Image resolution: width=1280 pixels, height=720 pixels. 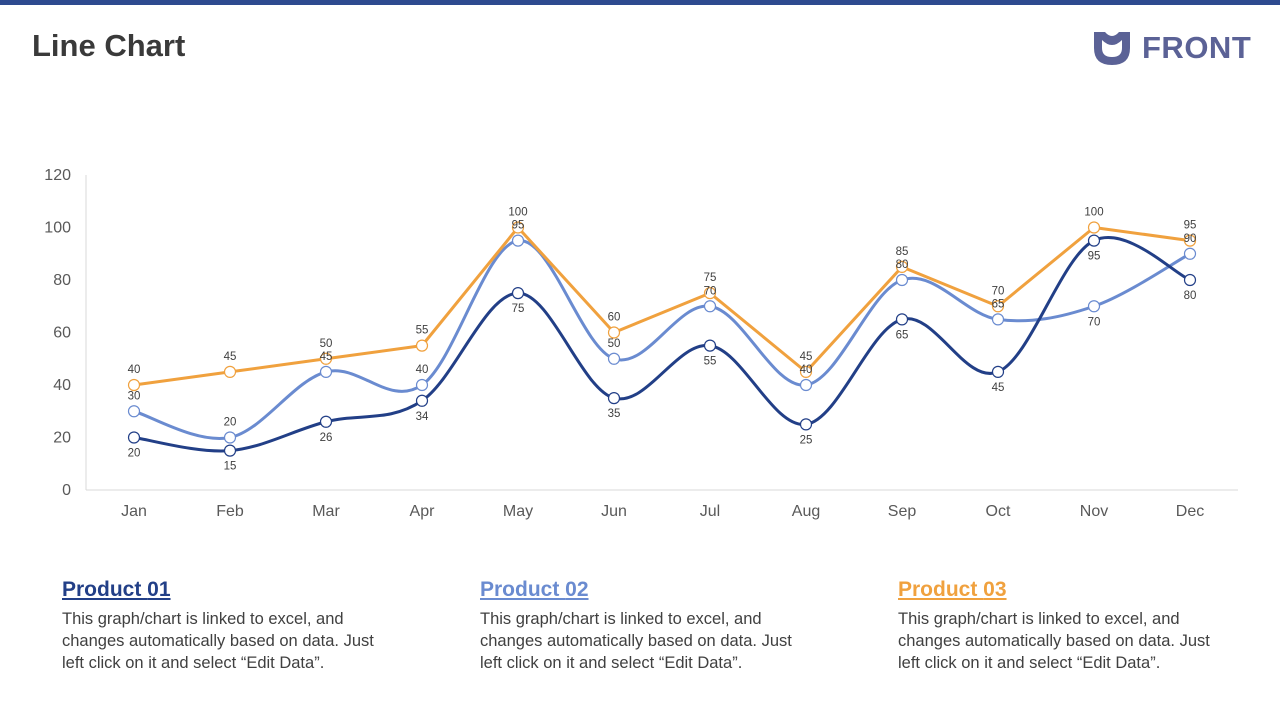 I want to click on y-tick-label: 0, so click(x=66, y=490).